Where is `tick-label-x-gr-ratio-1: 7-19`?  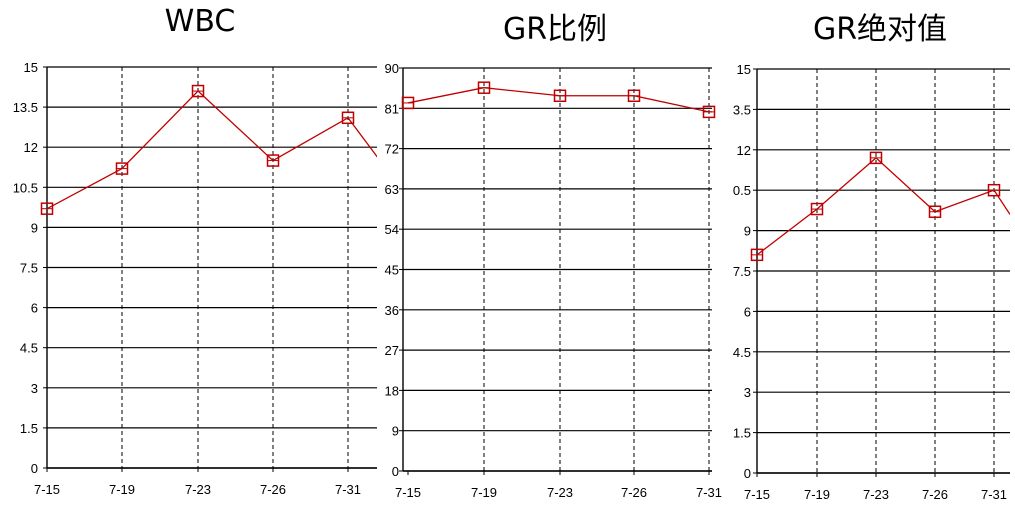 tick-label-x-gr-ratio-1: 7-19 is located at coordinates (484, 492).